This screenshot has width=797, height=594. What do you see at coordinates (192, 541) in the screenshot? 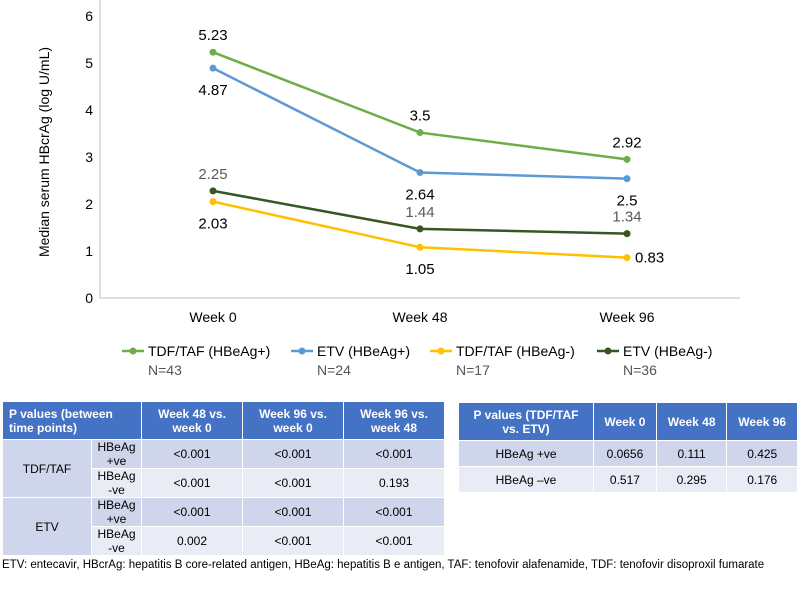
I see `table1-cell: 0.002` at bounding box center [192, 541].